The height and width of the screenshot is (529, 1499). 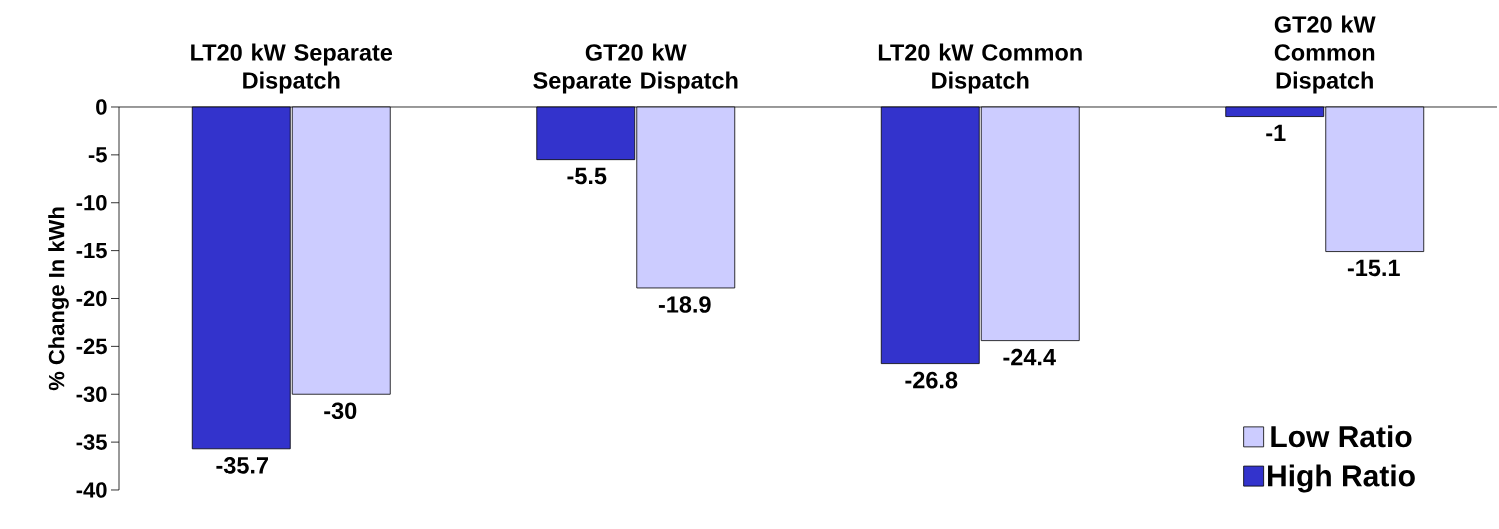 What do you see at coordinates (91, 250) in the screenshot?
I see `y-tick-label: -15` at bounding box center [91, 250].